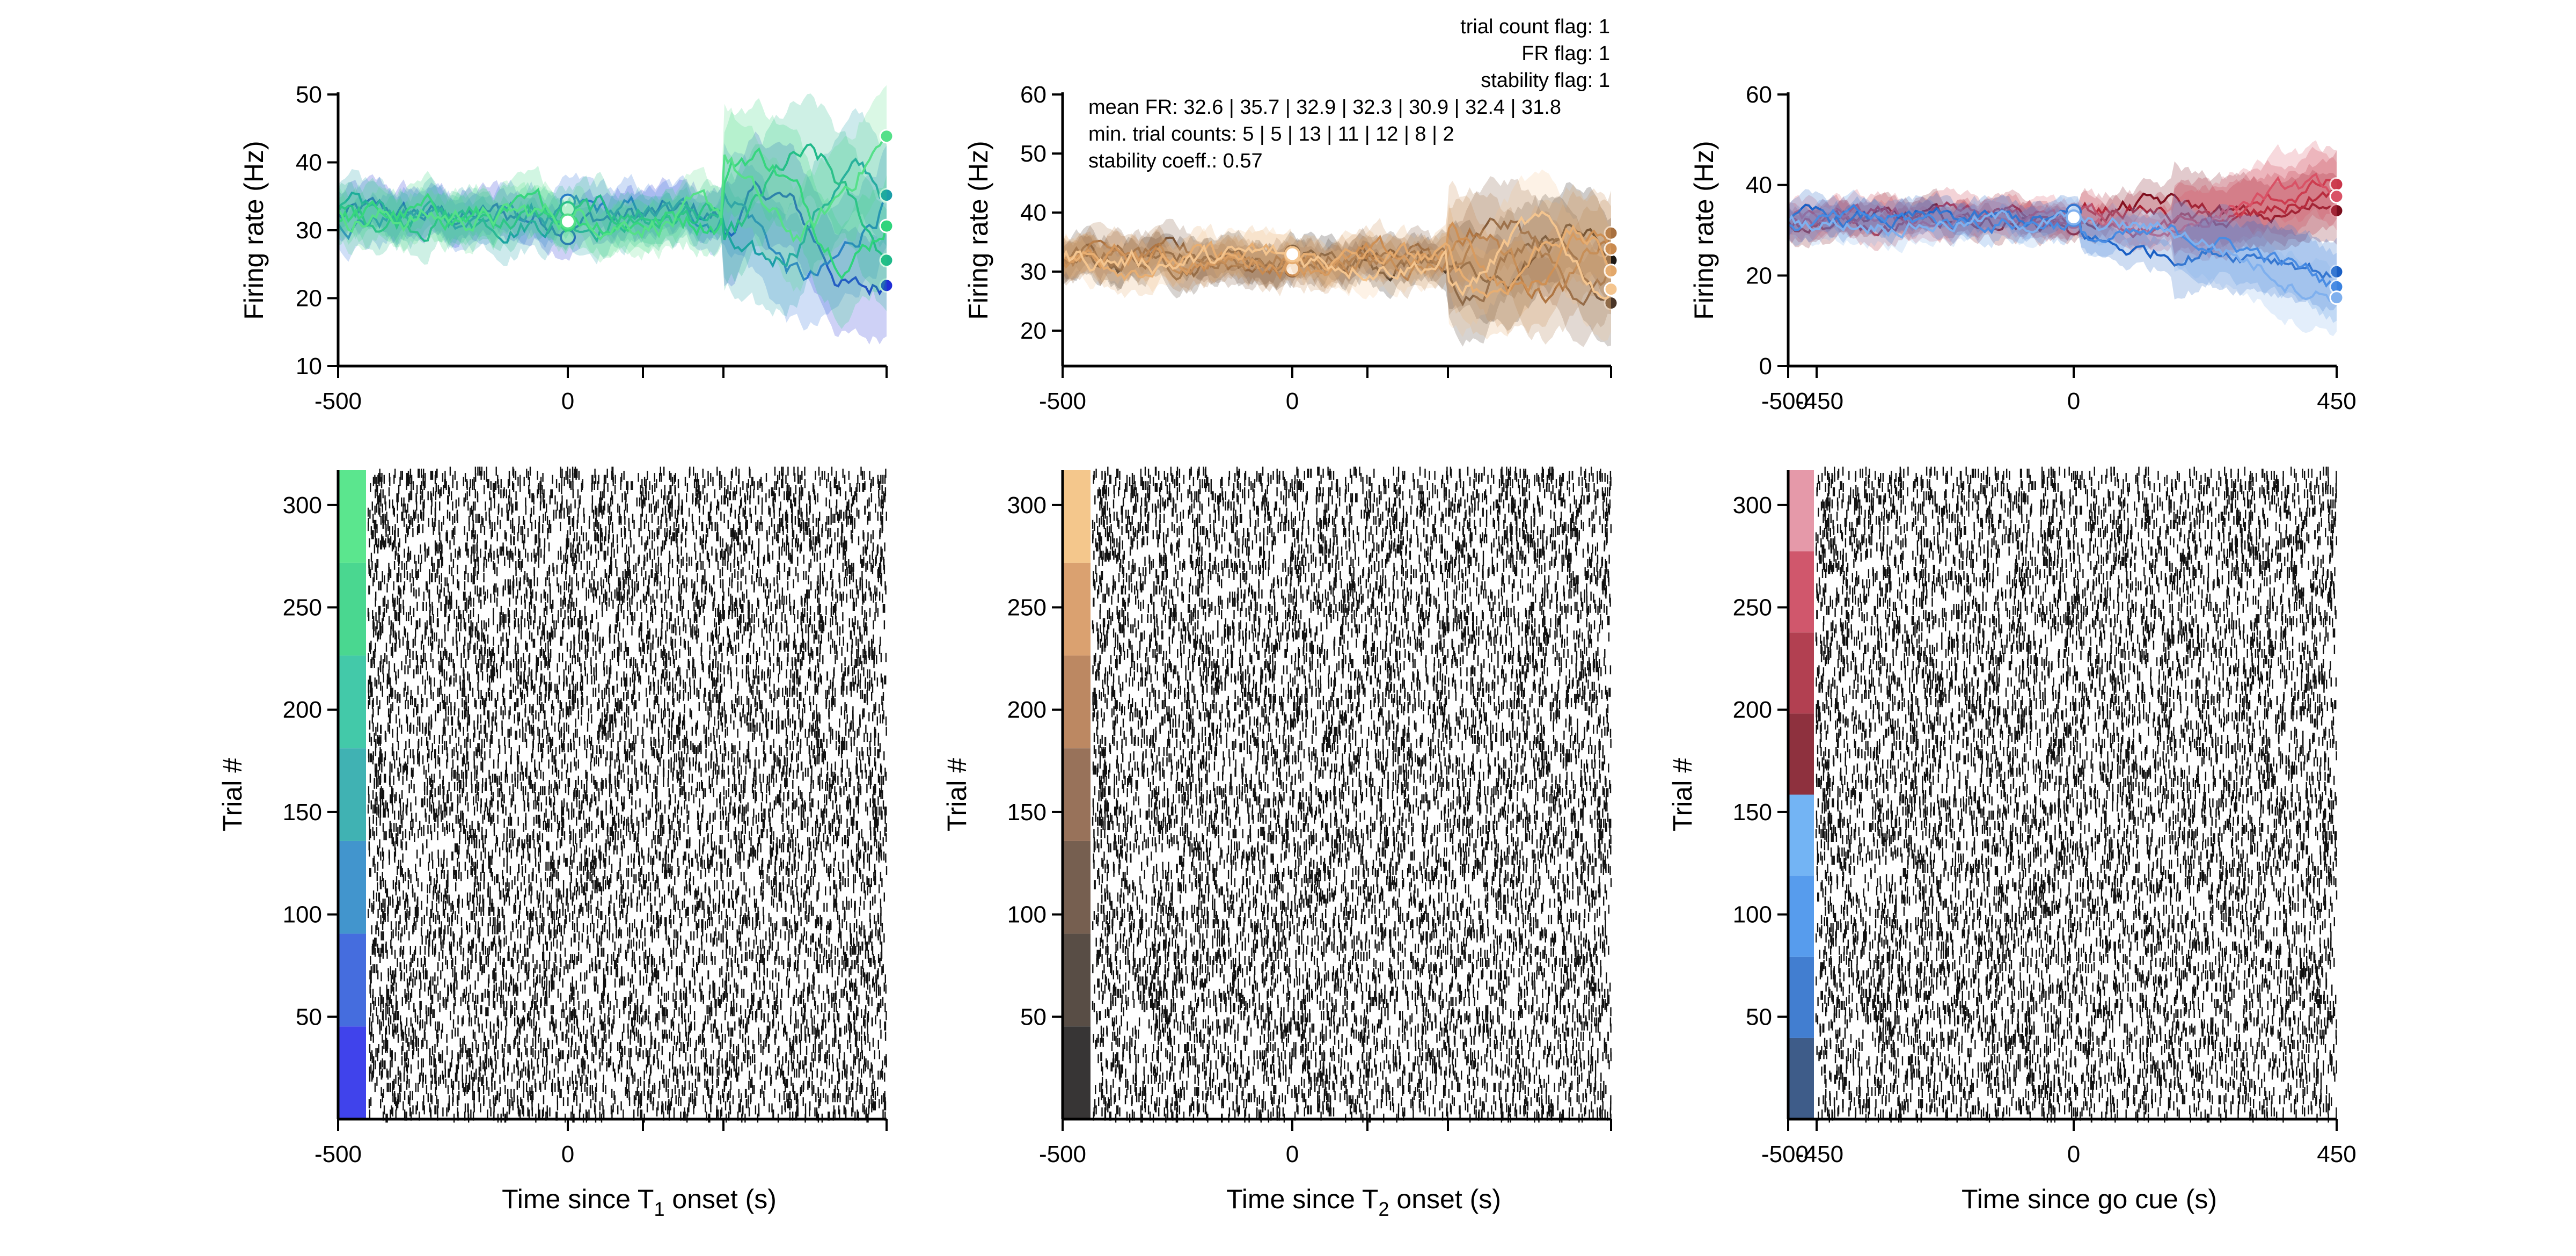 The height and width of the screenshot is (1256, 2576). What do you see at coordinates (254, 230) in the screenshot?
I see `t1-psth-ylabel: Firing rate (Hz)` at bounding box center [254, 230].